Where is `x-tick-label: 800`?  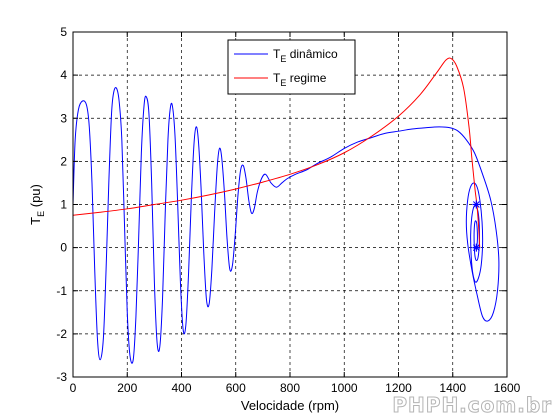 x-tick-label: 800 is located at coordinates (290, 388).